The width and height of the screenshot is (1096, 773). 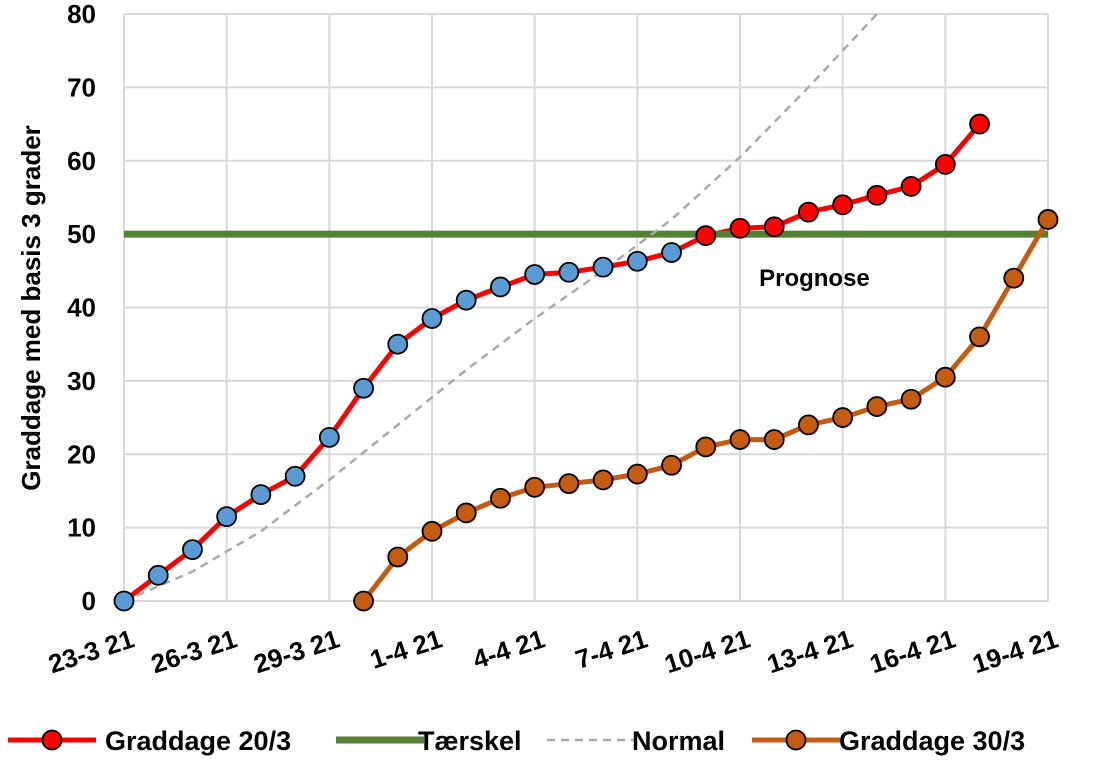 I want to click on y-tick-label: 10, so click(x=81, y=528).